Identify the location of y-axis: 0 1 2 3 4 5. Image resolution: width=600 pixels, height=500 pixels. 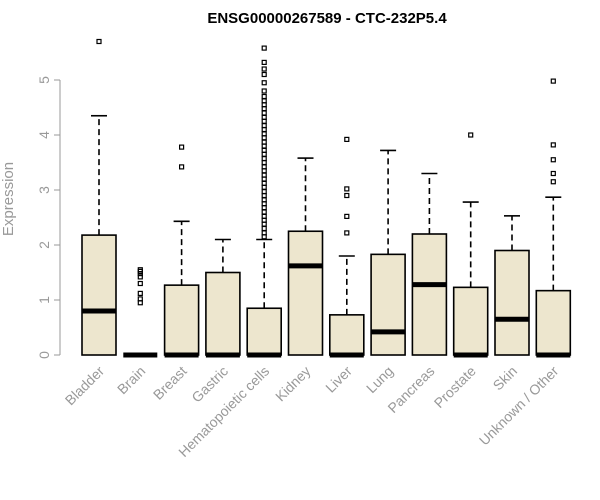
(48, 217).